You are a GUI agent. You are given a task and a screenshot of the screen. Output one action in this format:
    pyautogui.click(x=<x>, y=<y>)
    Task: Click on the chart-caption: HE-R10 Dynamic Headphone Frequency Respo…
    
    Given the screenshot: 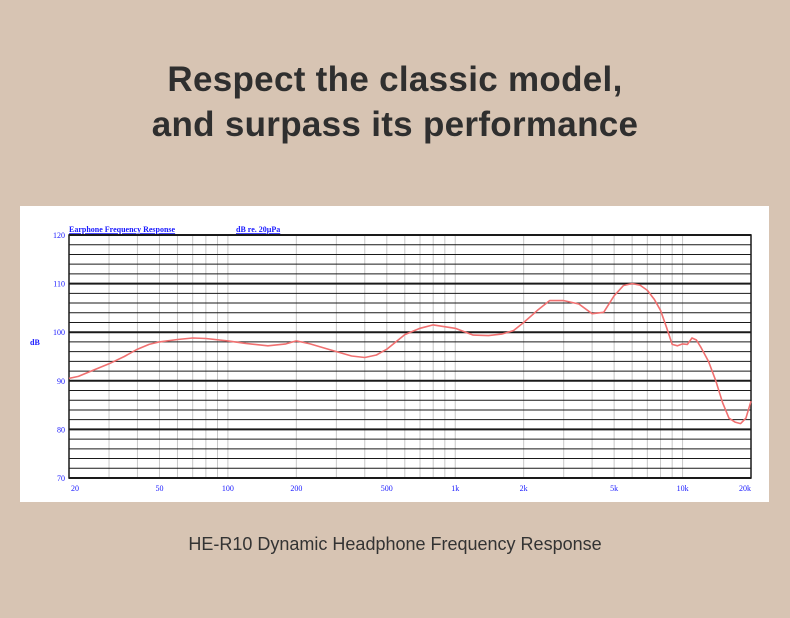 What is the action you would take?
    pyautogui.click(x=395, y=544)
    